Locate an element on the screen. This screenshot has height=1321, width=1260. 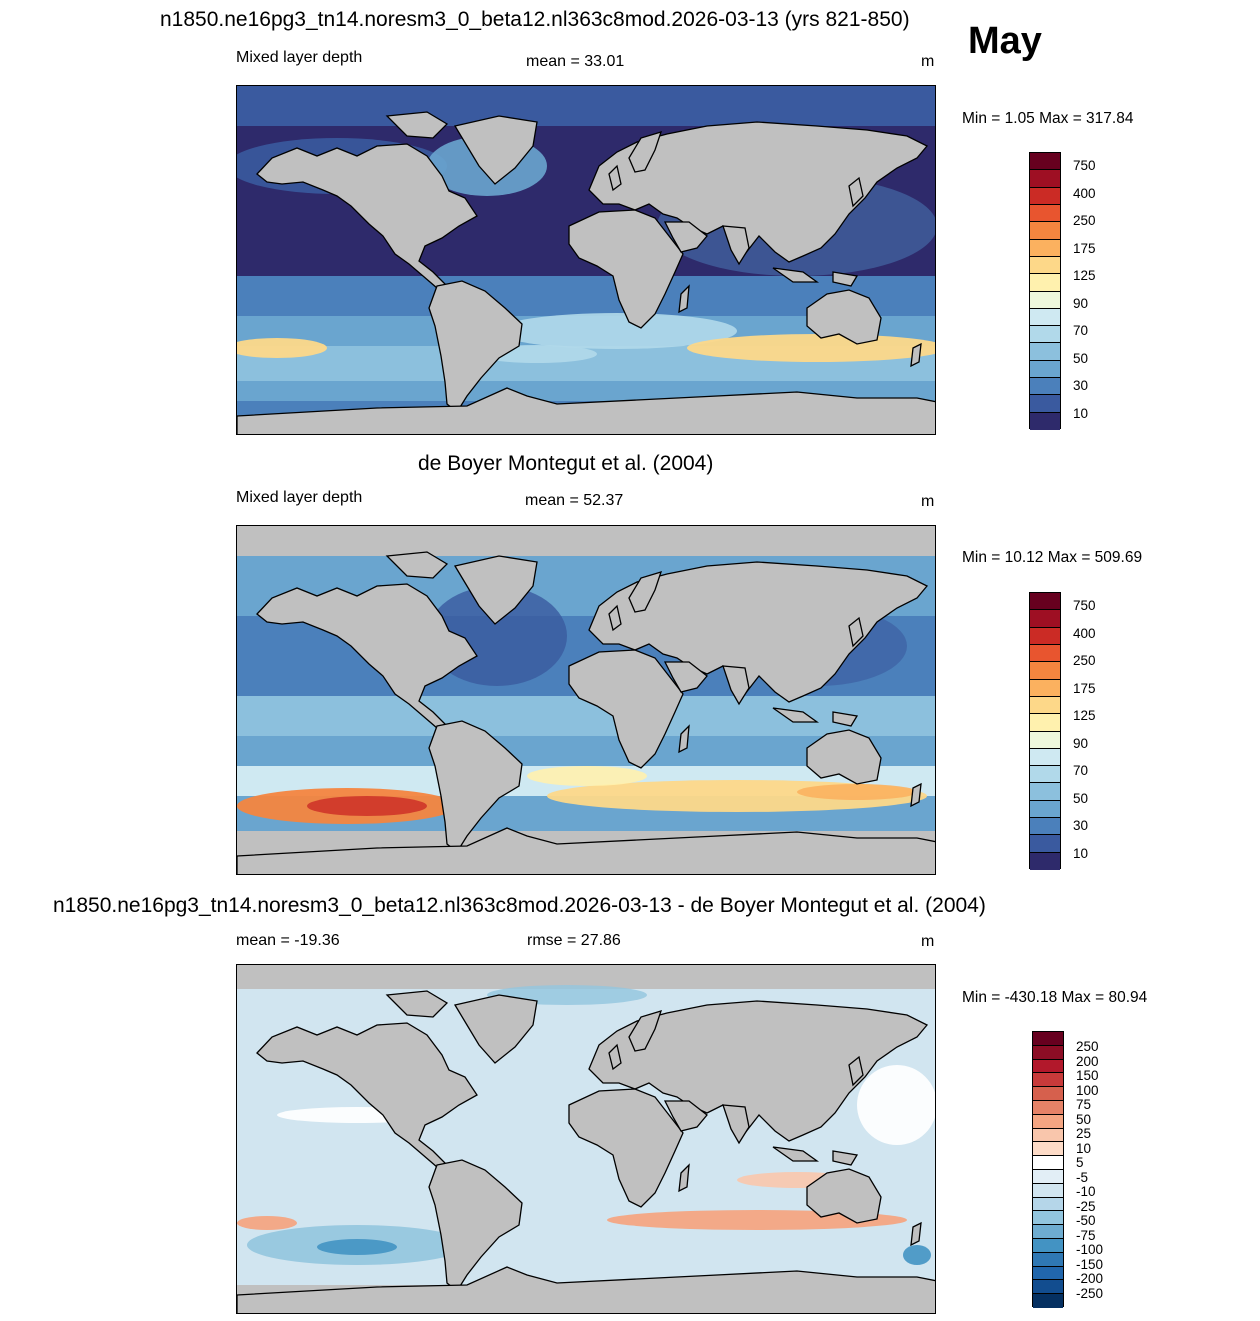
panel3-rmse-label: rmse = 27.86 is located at coordinates (574, 940).